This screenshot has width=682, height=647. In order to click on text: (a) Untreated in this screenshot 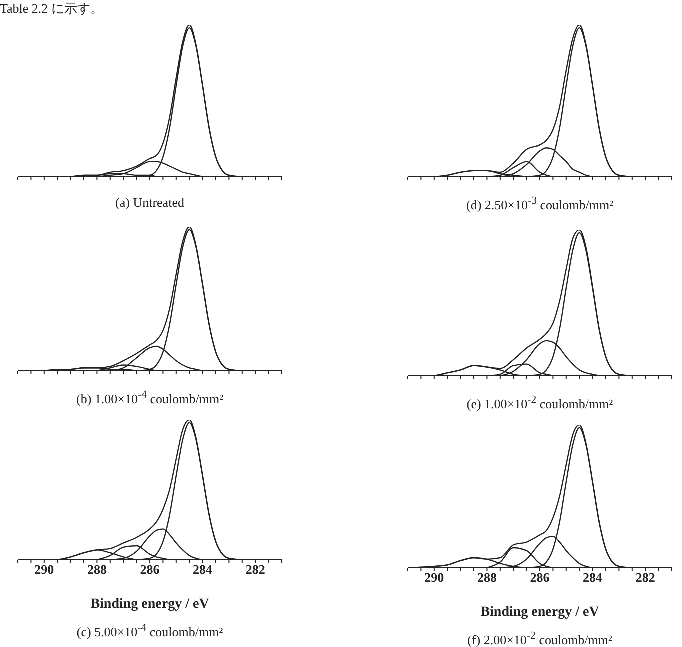, I will do `click(150, 203)`.